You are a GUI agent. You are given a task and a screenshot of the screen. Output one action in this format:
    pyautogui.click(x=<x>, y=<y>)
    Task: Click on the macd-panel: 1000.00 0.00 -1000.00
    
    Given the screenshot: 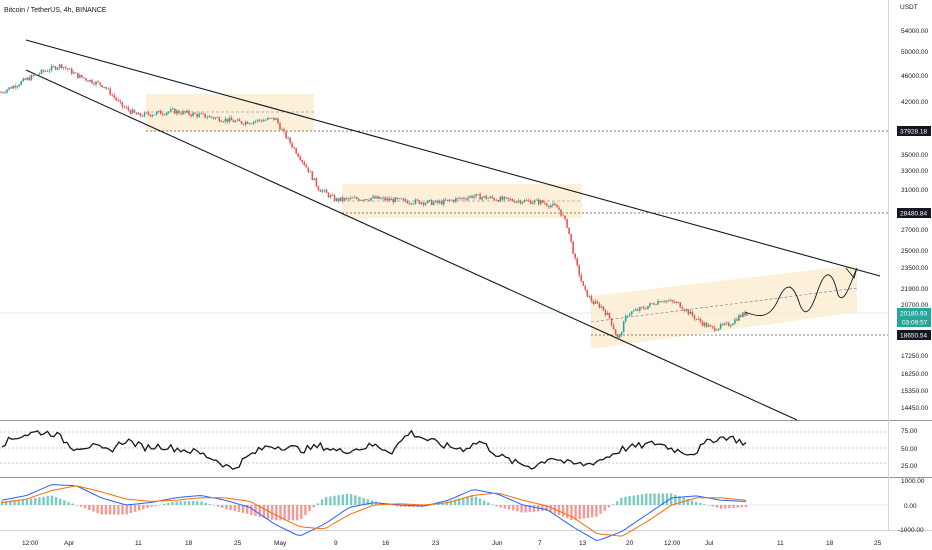 What is the action you would take?
    pyautogui.click(x=462, y=510)
    